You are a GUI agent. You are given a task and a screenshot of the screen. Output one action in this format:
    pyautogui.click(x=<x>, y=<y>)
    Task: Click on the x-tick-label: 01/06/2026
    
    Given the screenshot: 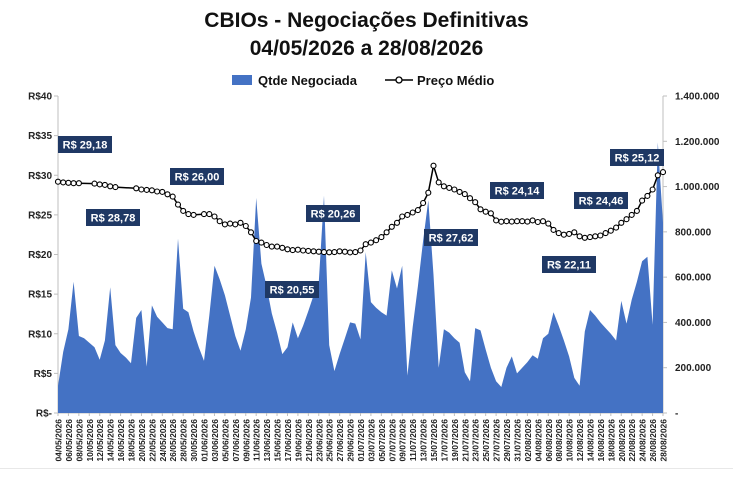 What is the action you would take?
    pyautogui.click(x=205, y=440)
    